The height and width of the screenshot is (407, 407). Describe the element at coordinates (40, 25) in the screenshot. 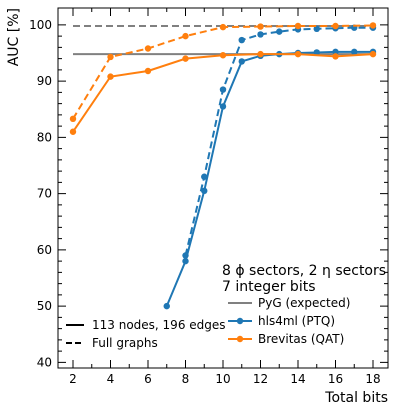

I see `y-tick-label: 100` at that location.